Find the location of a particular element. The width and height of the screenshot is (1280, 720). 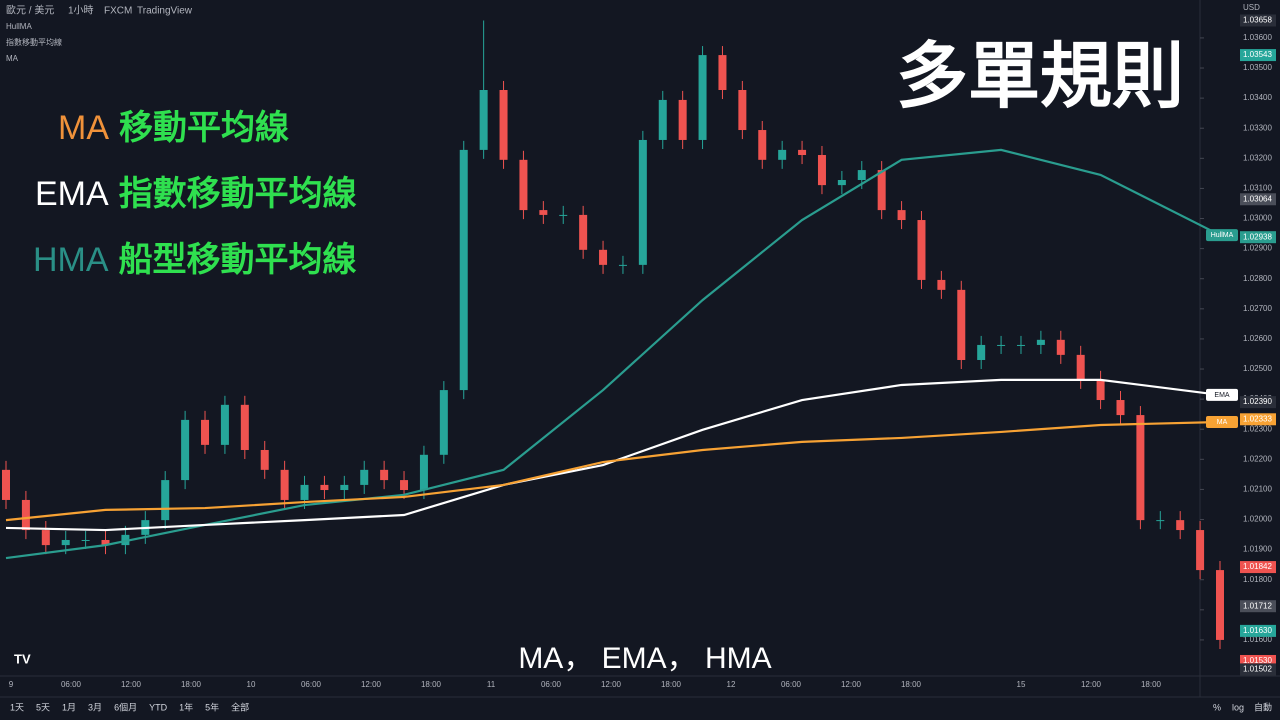

scale-option: 自動 is located at coordinates (1263, 706).